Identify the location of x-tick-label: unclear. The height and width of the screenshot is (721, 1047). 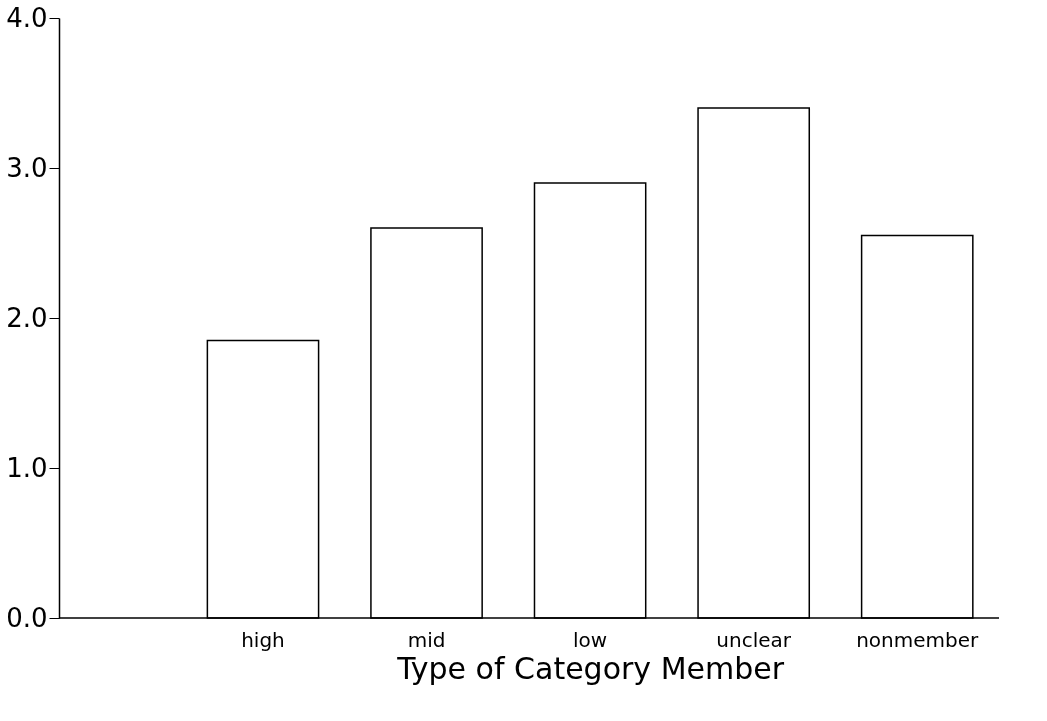
(754, 639).